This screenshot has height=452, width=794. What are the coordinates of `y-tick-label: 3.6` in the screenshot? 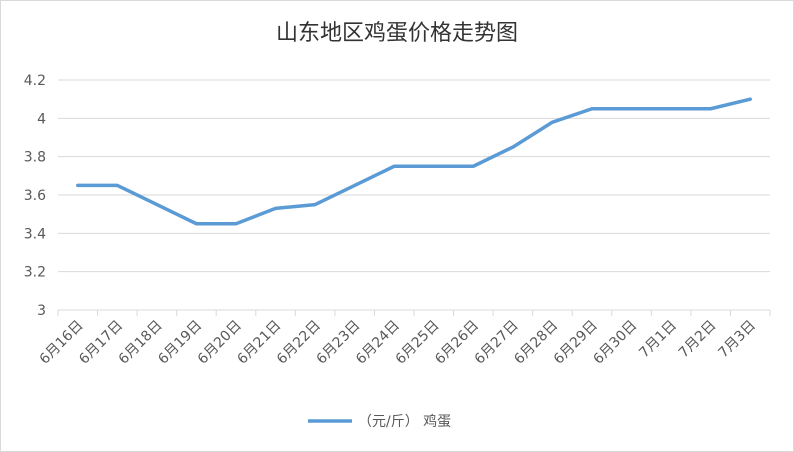 It's located at (35, 196).